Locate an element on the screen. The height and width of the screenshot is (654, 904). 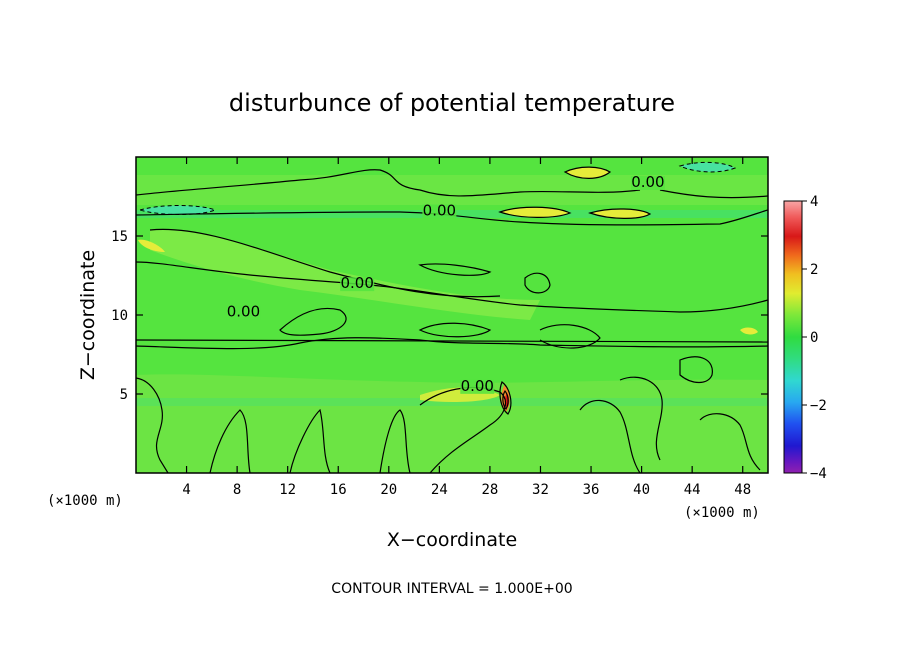
x-tick-label: 24 is located at coordinates (439, 490).